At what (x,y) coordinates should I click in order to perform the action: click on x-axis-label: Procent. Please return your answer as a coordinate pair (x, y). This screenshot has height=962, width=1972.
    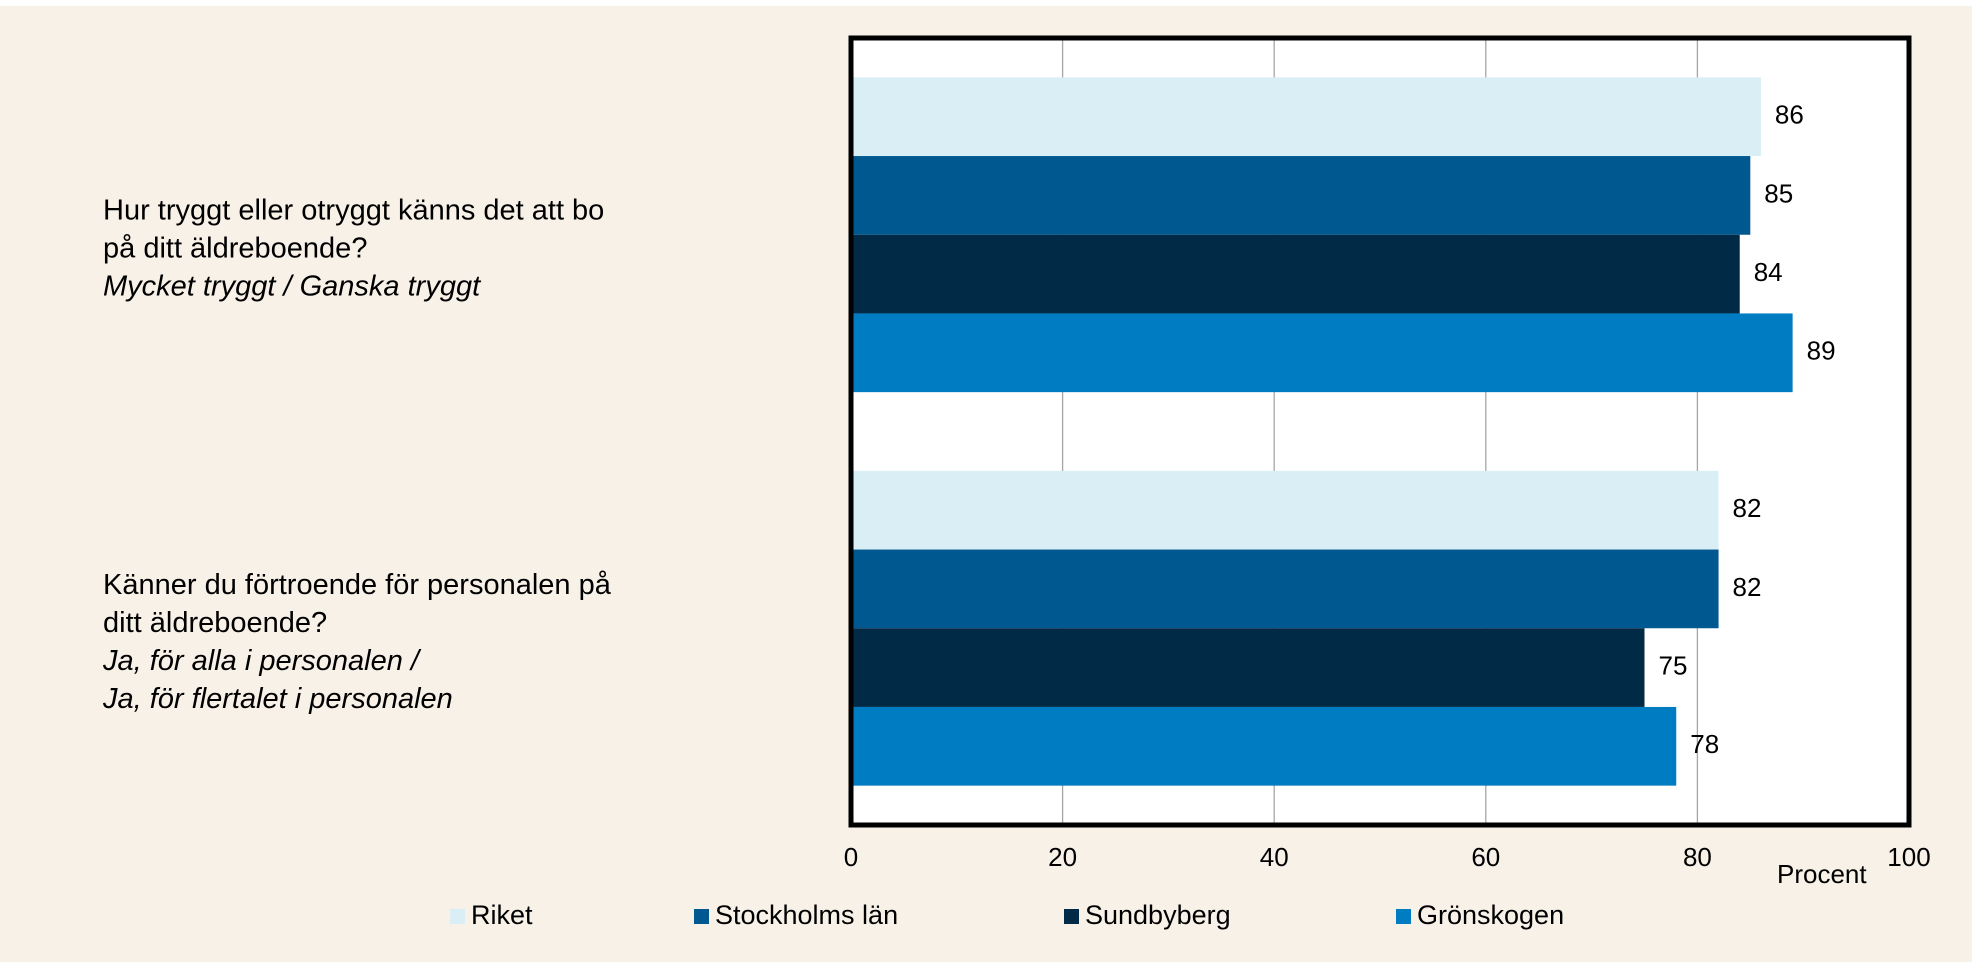
    Looking at the image, I should click on (1822, 874).